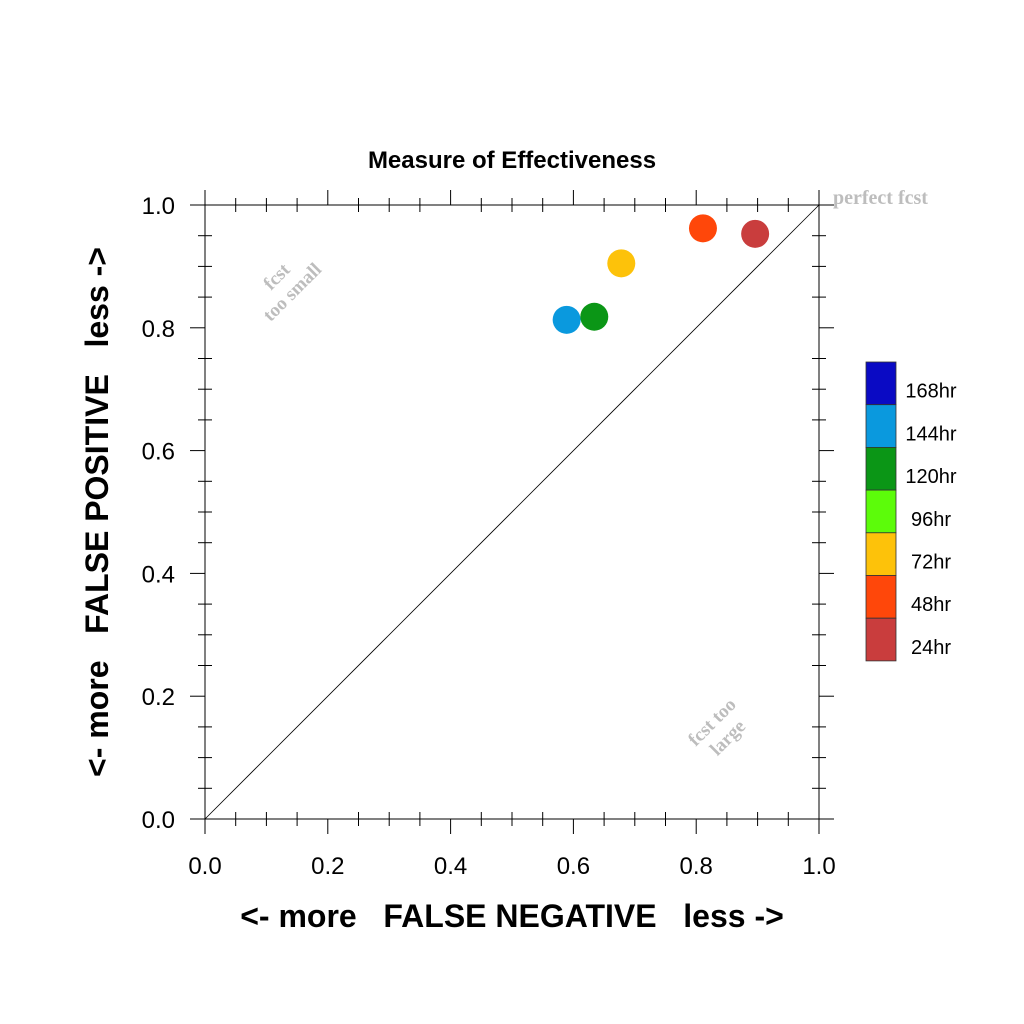  Describe the element at coordinates (881, 468) in the screenshot. I see `legend-swatch-120hr` at that location.